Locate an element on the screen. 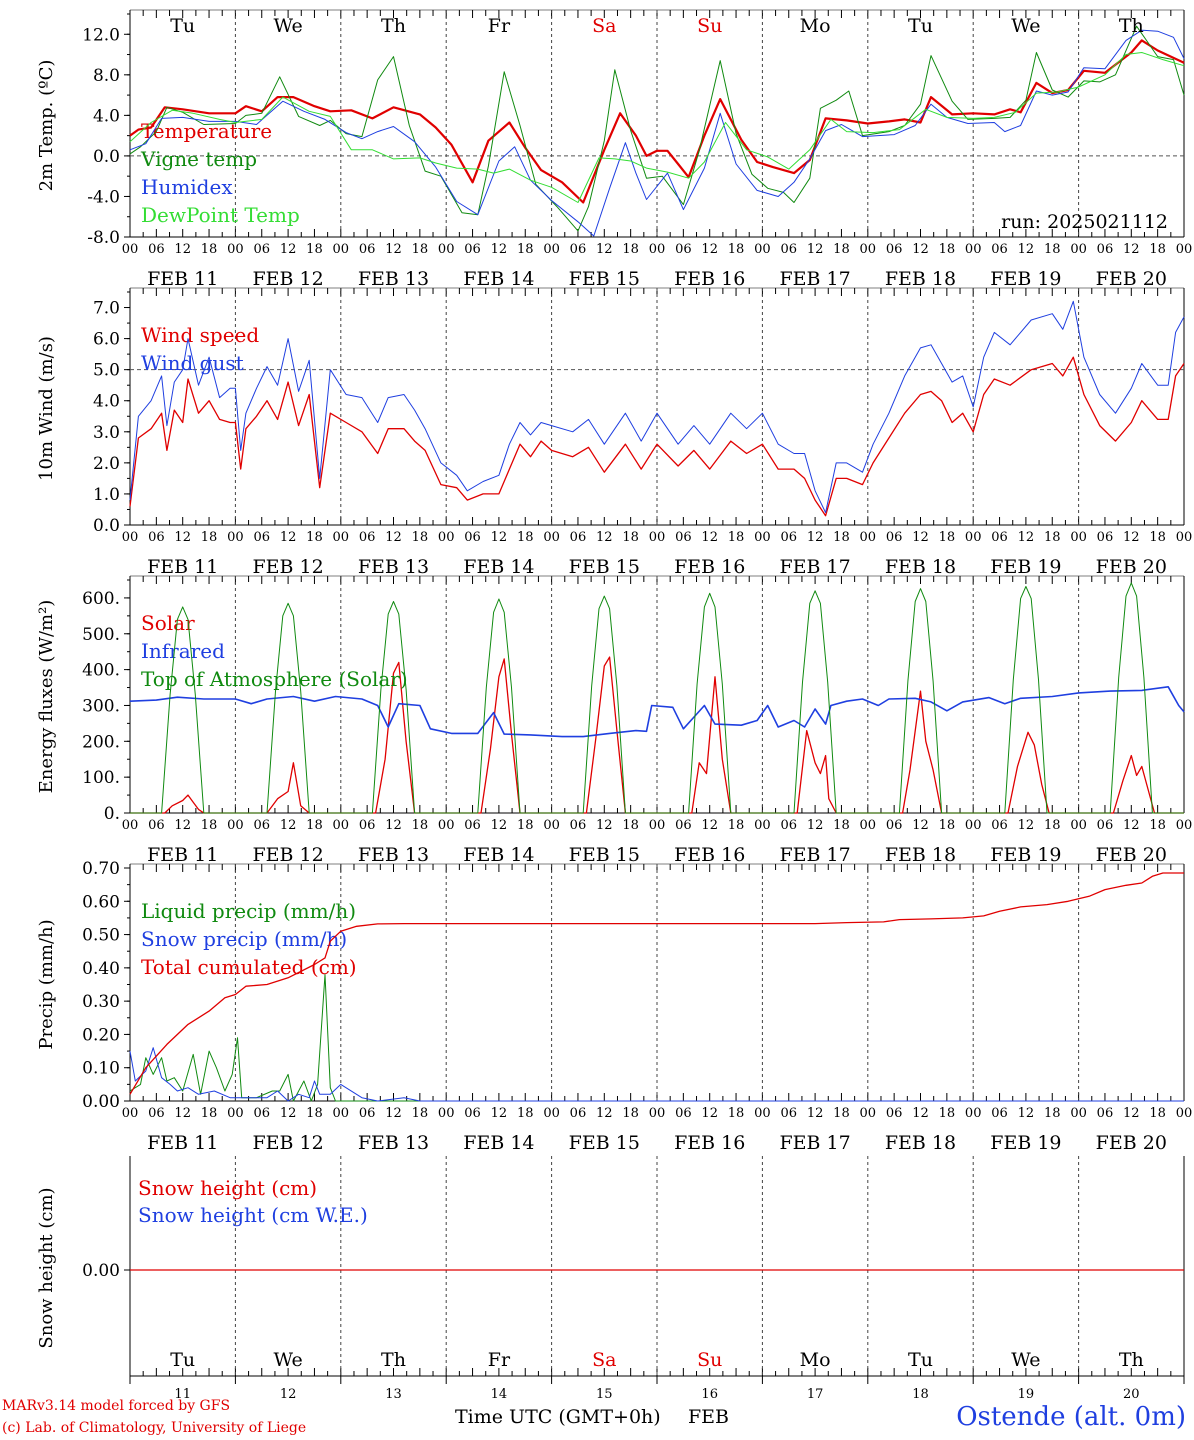 The width and height of the screenshot is (1194, 1440). y-tick-label: 0.60 is located at coordinates (101, 902).